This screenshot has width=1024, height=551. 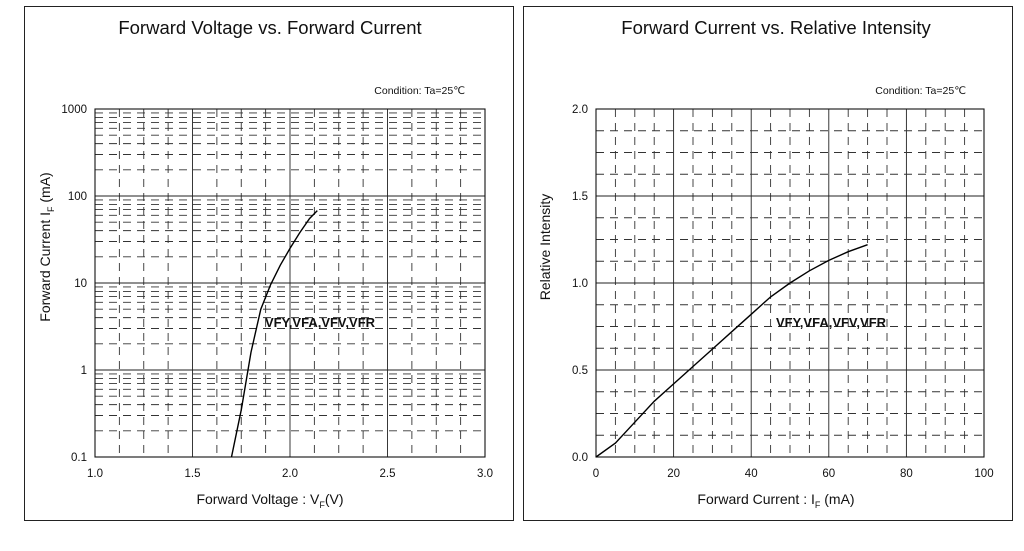 What do you see at coordinates (84, 371) in the screenshot?
I see `y-tick-label: 1` at bounding box center [84, 371].